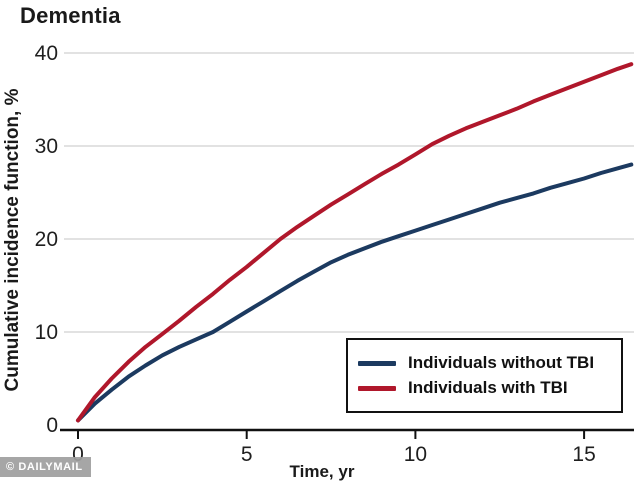 Image resolution: width=634 pixels, height=485 pixels. I want to click on y-tick-label-0: 0, so click(52, 425).